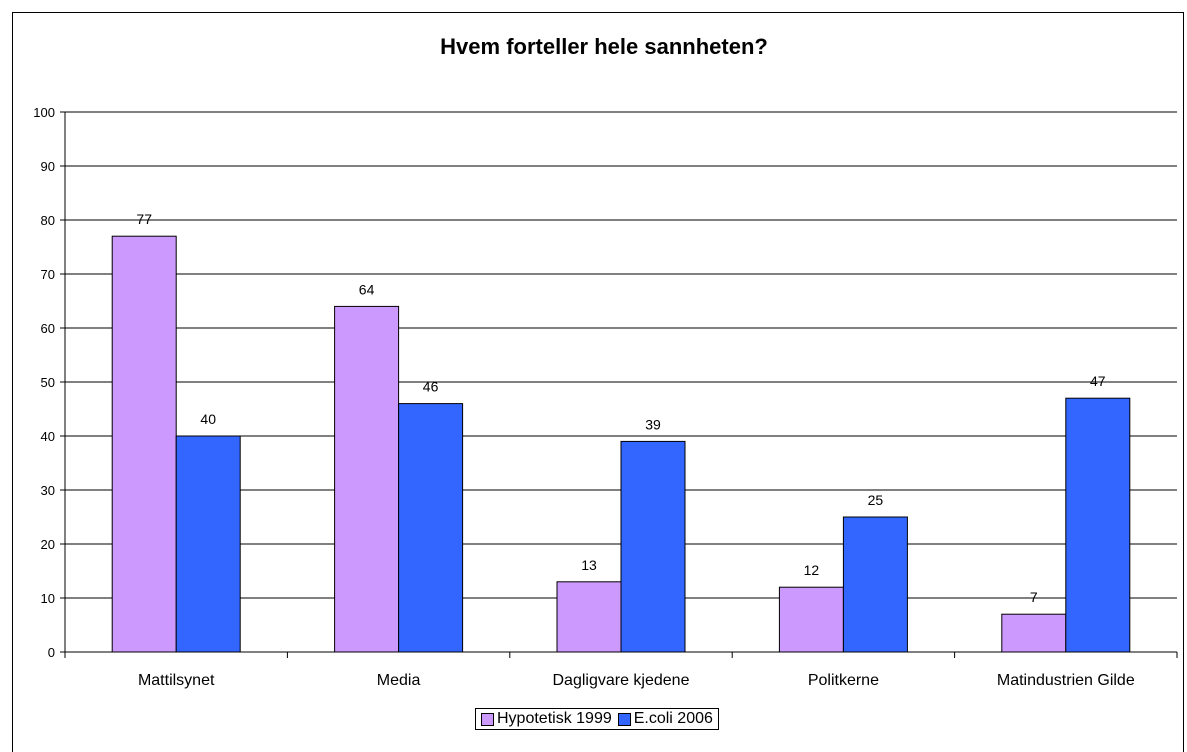 The height and width of the screenshot is (752, 1187). I want to click on data-label: 77, so click(144, 219).